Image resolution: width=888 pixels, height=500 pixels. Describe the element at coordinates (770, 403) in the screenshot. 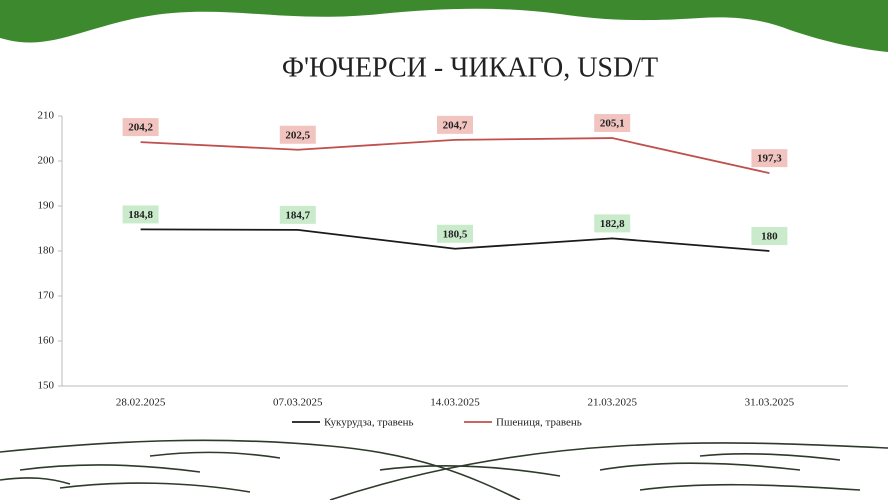

I see `x-tick-label: 31.03.2025` at that location.